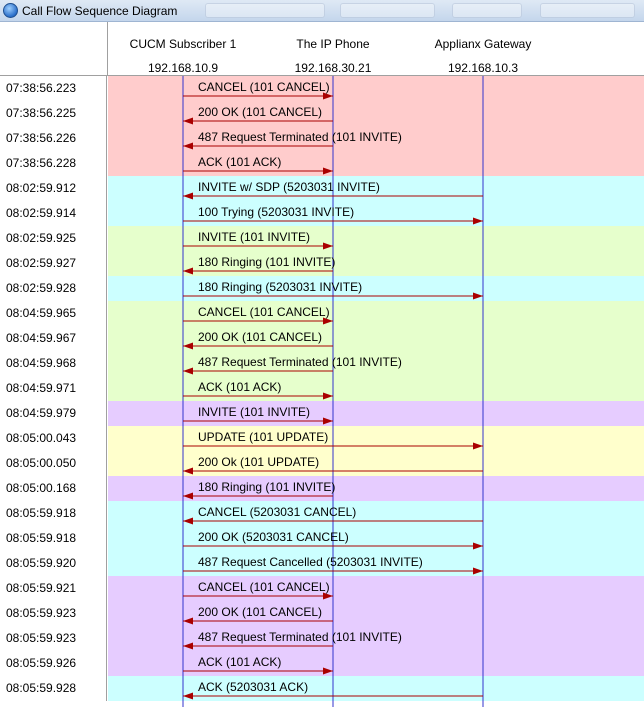 This screenshot has height=707, width=644. Describe the element at coordinates (53, 413) in the screenshot. I see `message-timestamp: 08:04:59.979` at that location.